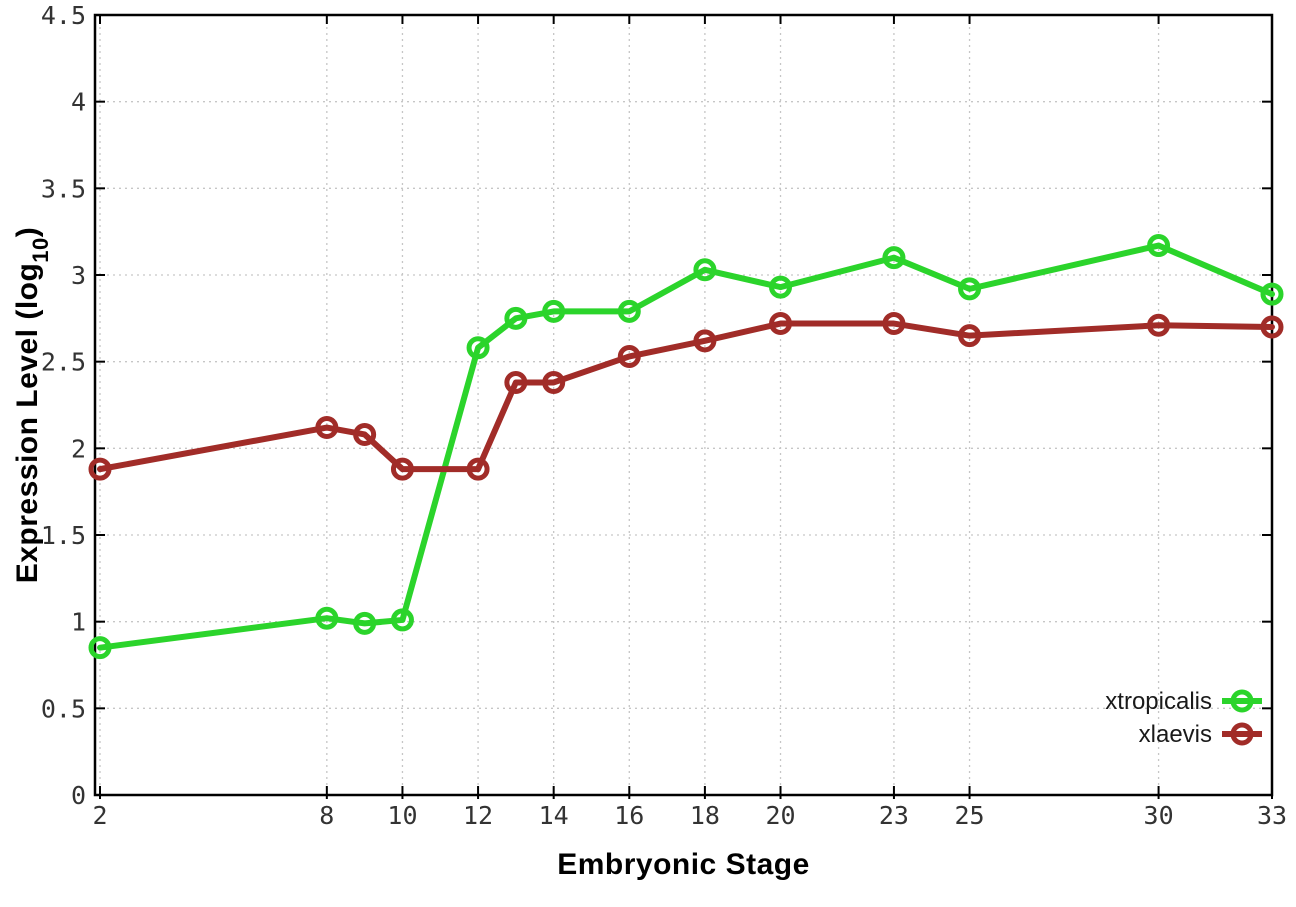  Describe the element at coordinates (1242, 734) in the screenshot. I see `legend-sample-marker-xlaevis` at that location.